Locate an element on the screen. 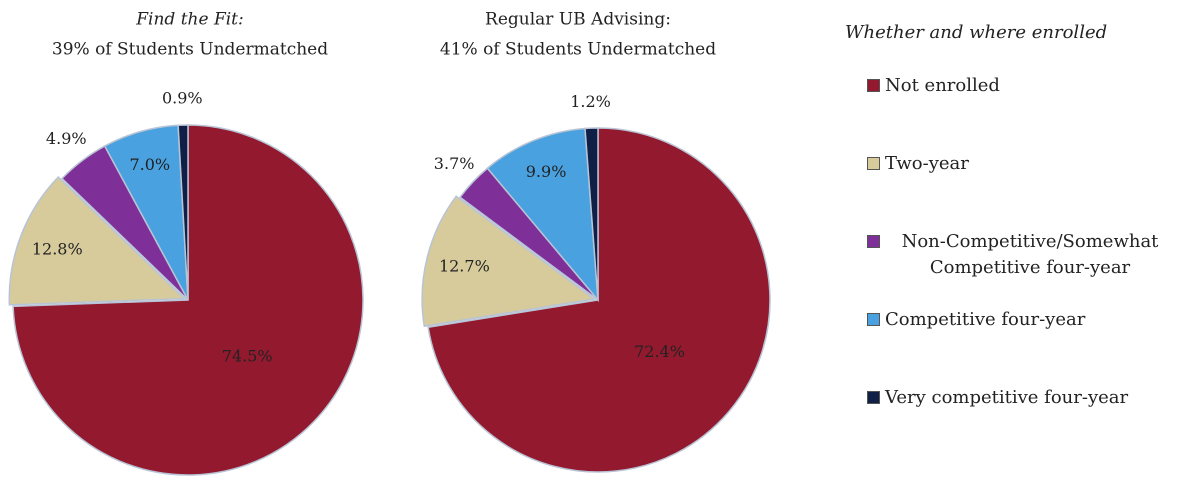 This screenshot has width=1185, height=485. data-label: 74.5% is located at coordinates (247, 356).